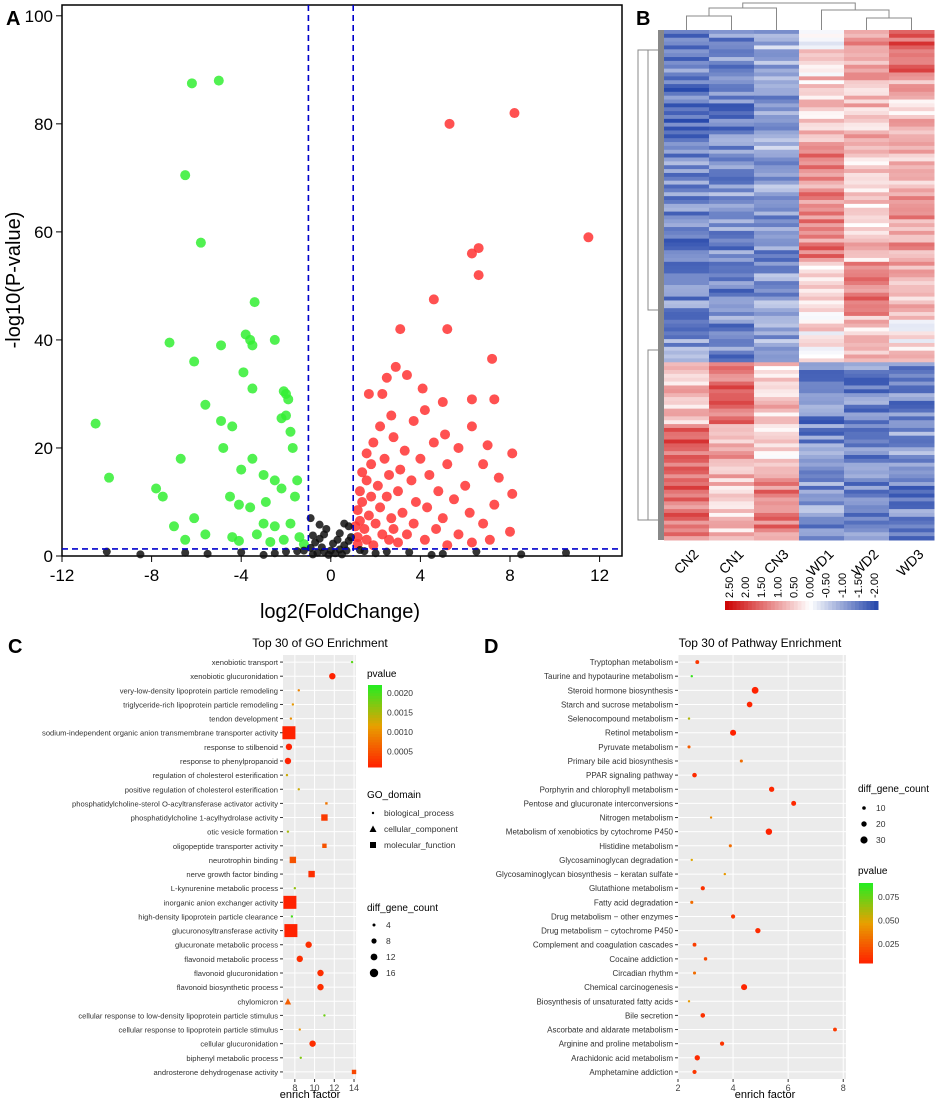  Describe the element at coordinates (889, 897) in the screenshot. I see `legend-tick-label: 0.075` at that location.